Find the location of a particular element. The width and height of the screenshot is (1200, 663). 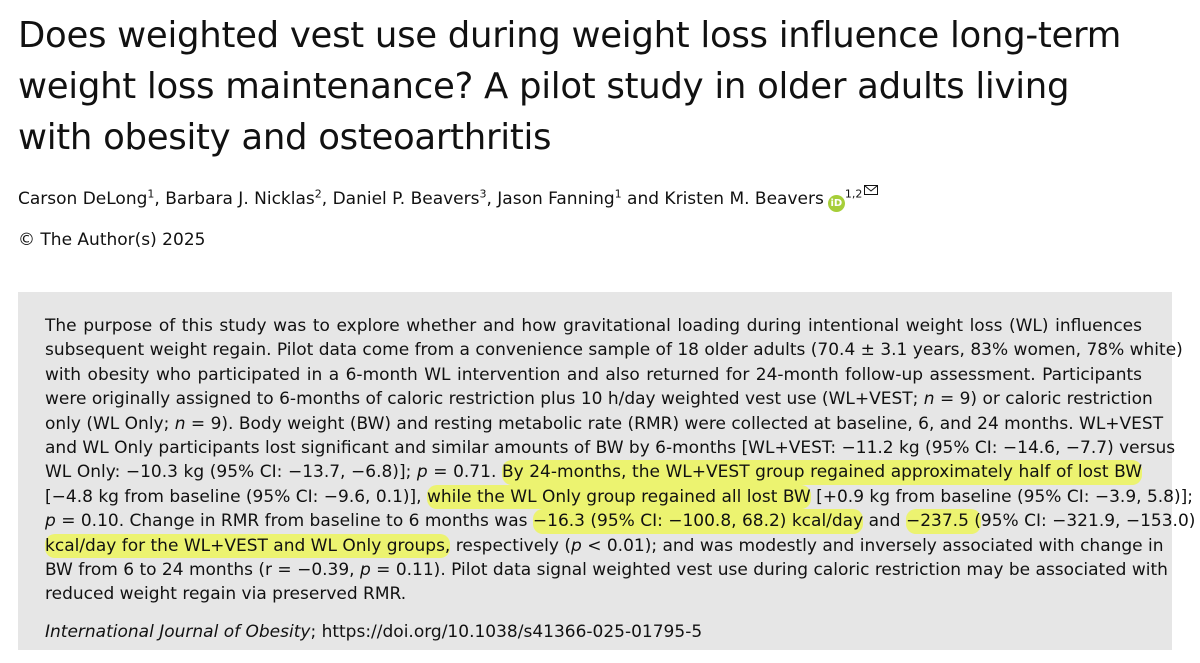

author-name: , Barbara J. Nicklas is located at coordinates (234, 199).